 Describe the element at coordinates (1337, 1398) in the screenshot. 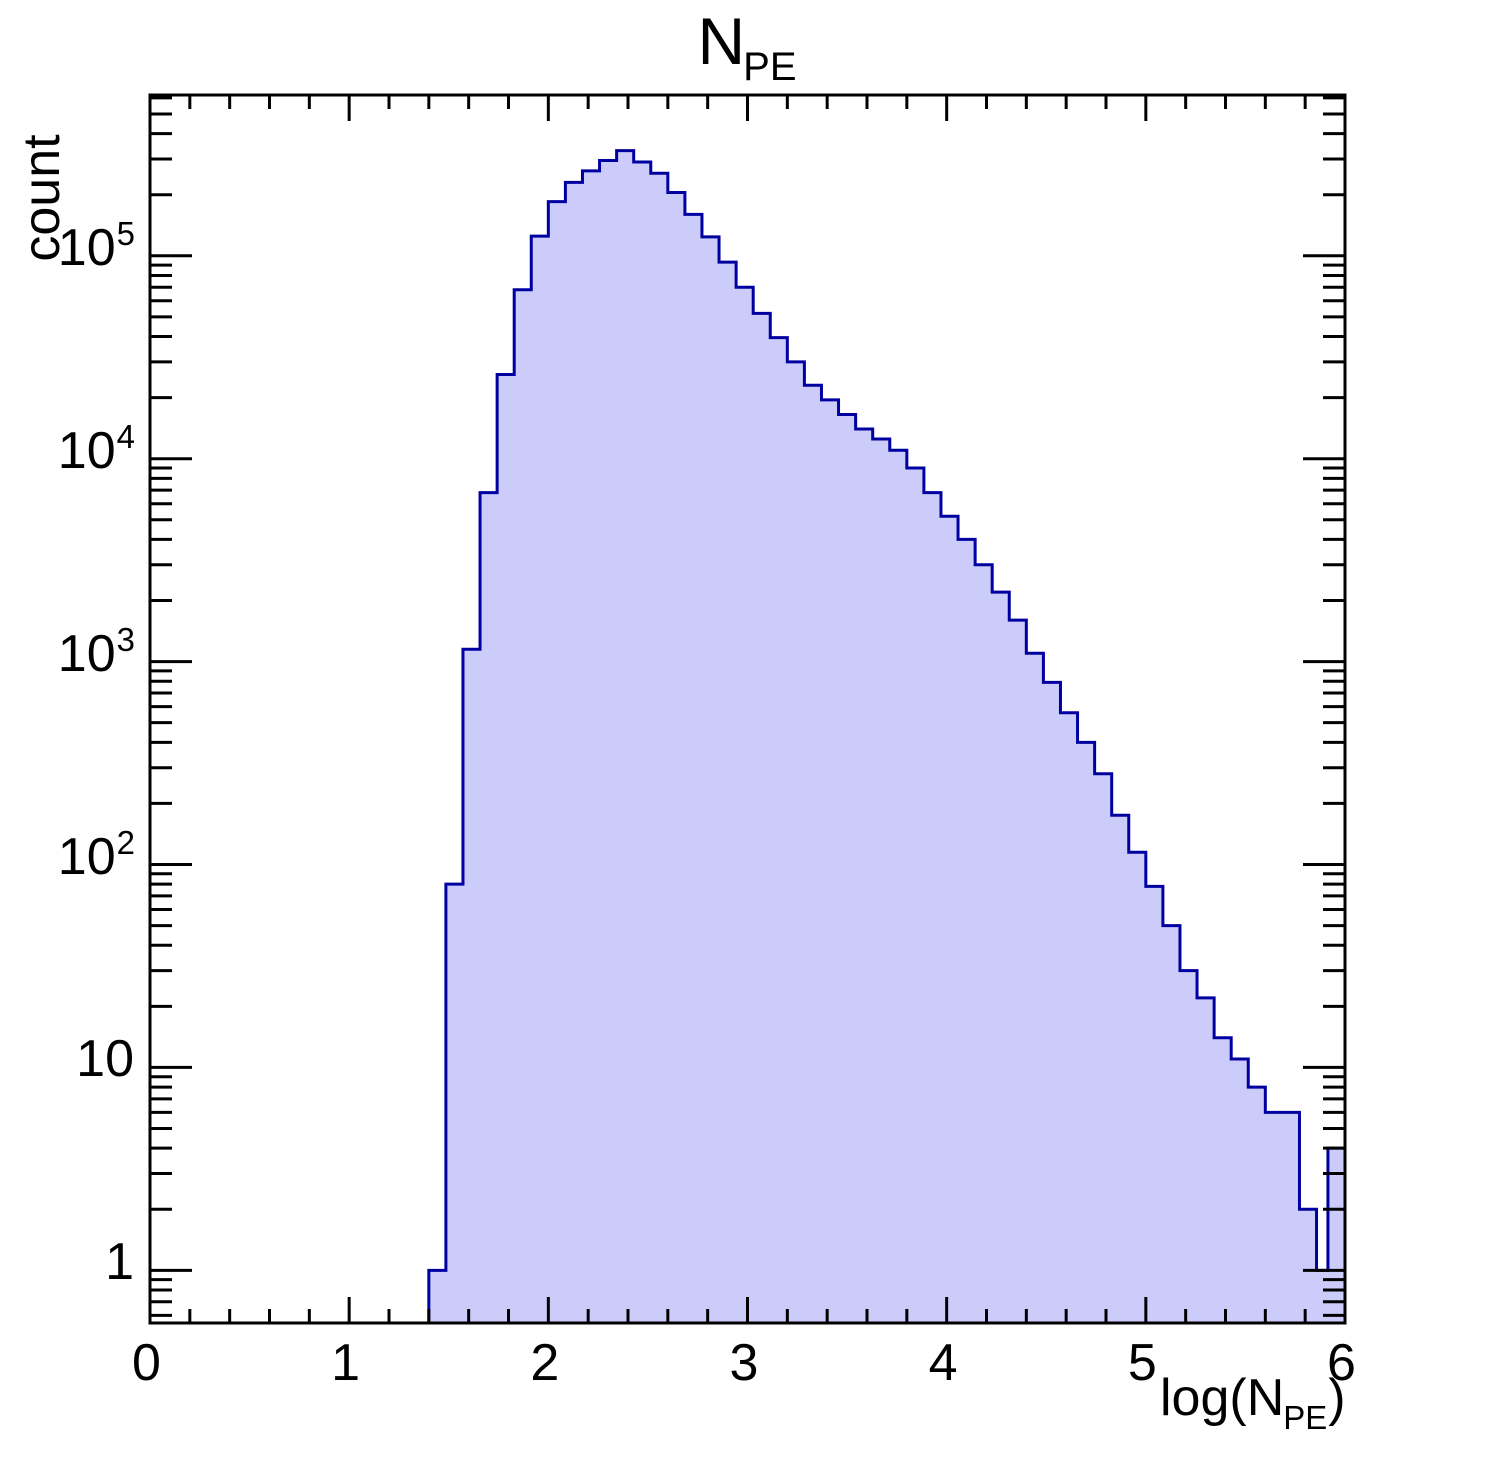

I see `x-axis-title-suffix: )` at that location.